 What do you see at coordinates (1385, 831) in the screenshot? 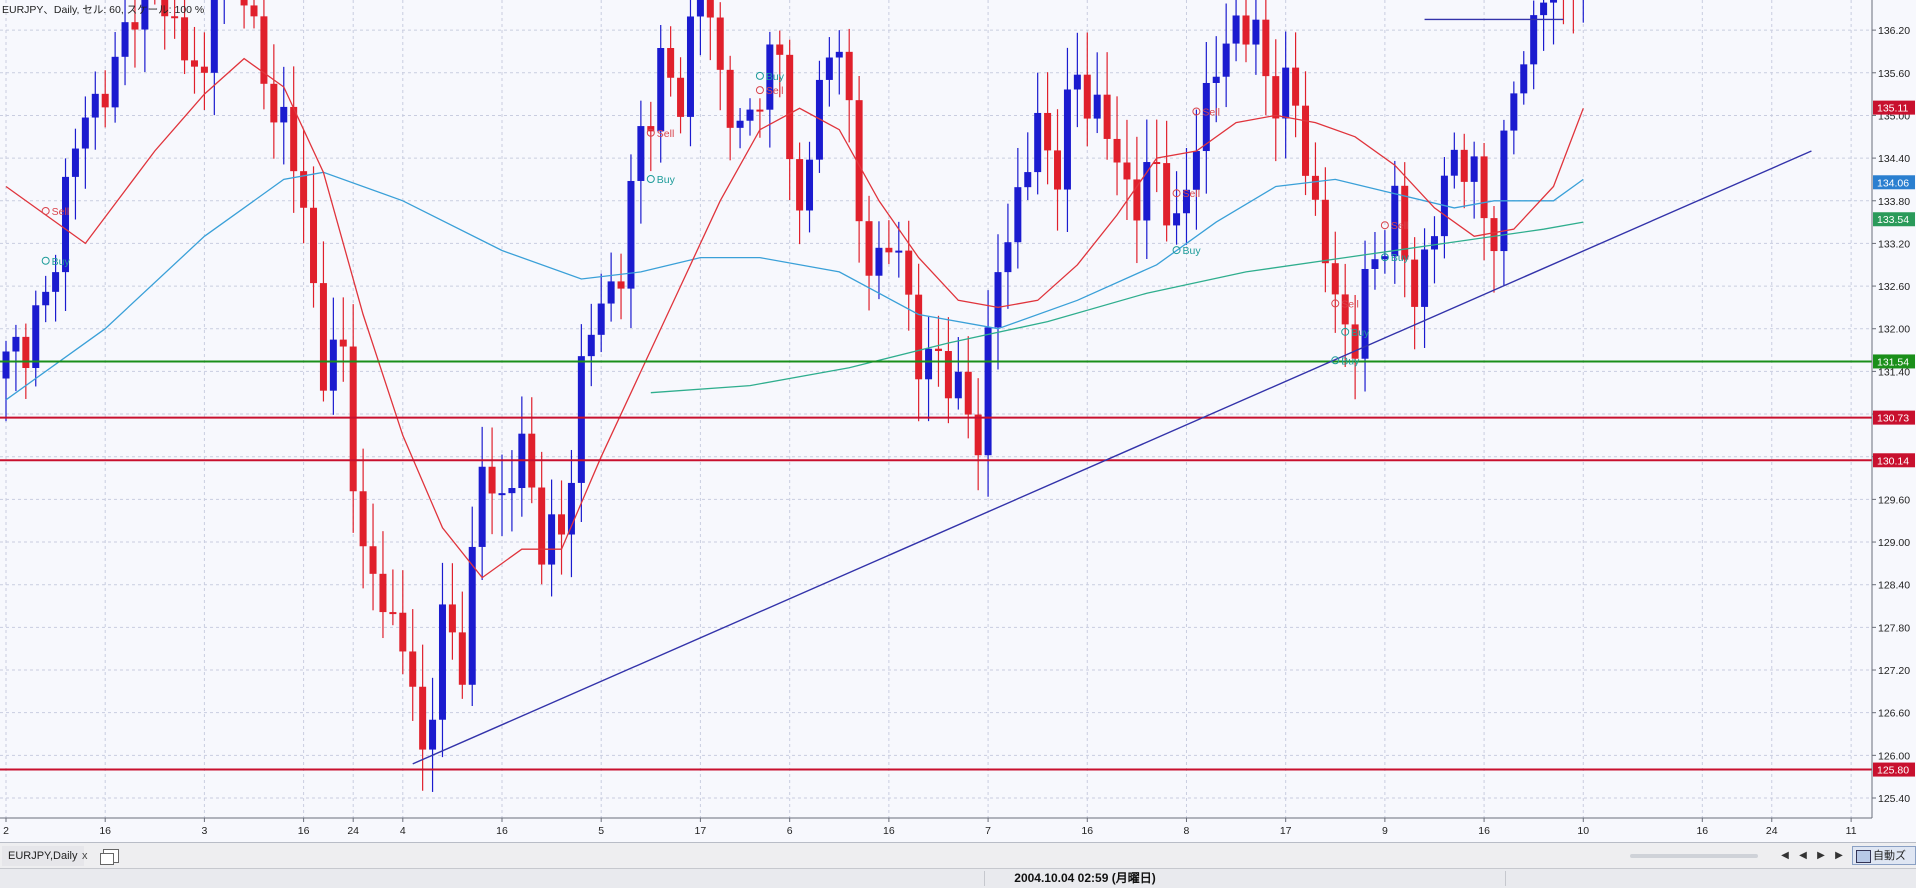
I see `time-axis-label: 9` at bounding box center [1385, 831].